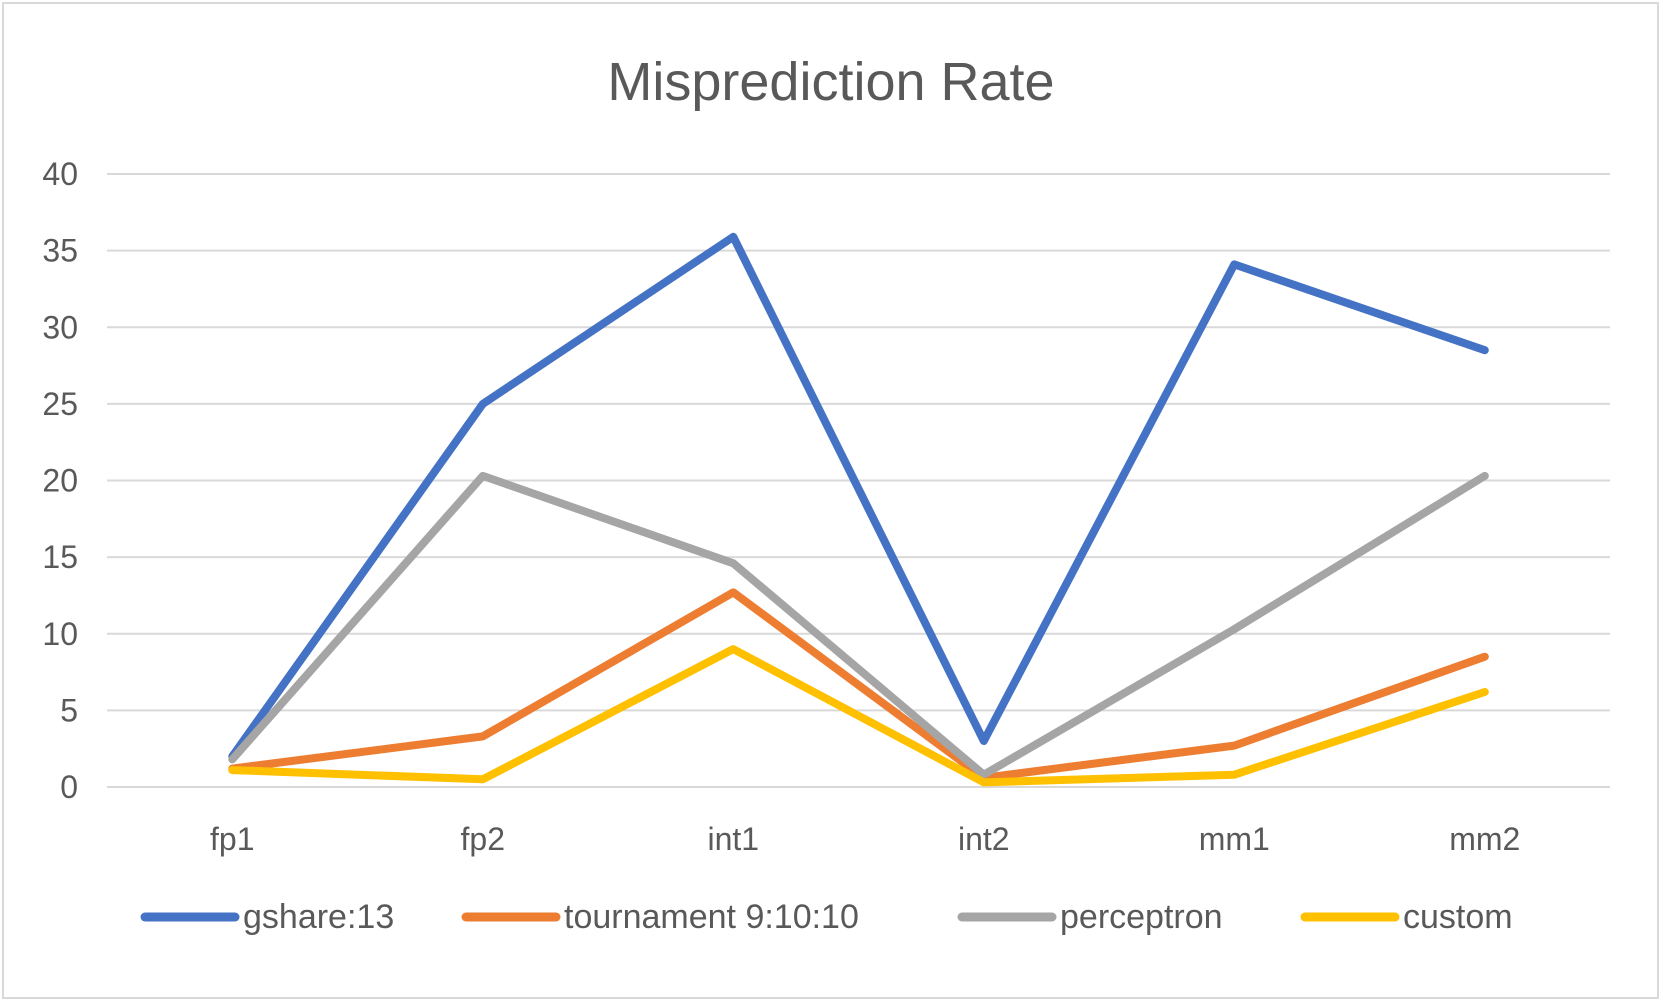 The width and height of the screenshot is (1663, 1003). Describe the element at coordinates (318, 917) in the screenshot. I see `legend-label-0: gshare:13` at that location.